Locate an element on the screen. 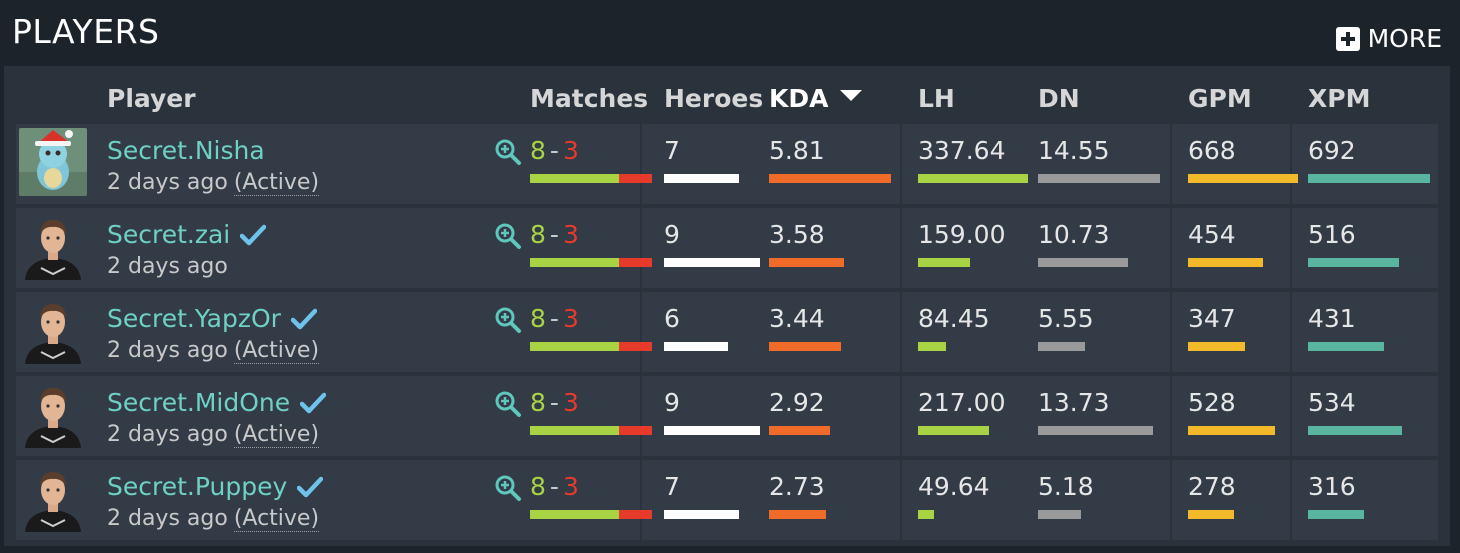  sort-desc-icon is located at coordinates (851, 95).